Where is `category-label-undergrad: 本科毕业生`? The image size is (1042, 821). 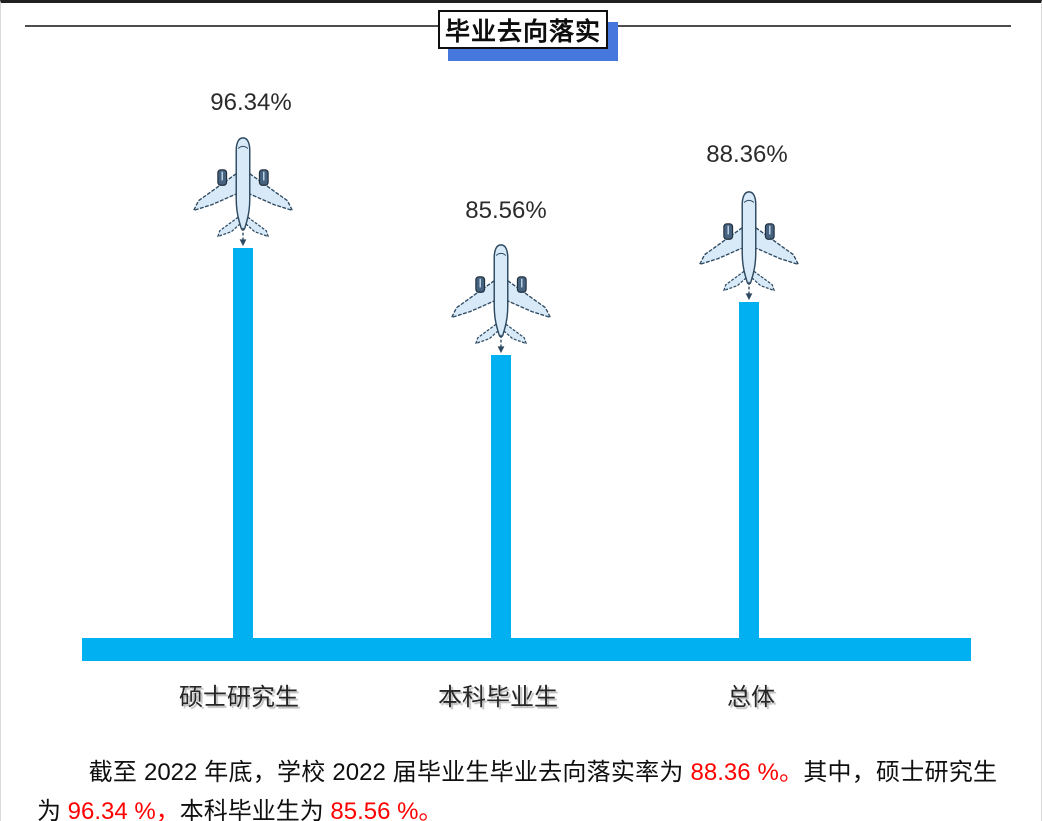 category-label-undergrad: 本科毕业生 is located at coordinates (498, 697).